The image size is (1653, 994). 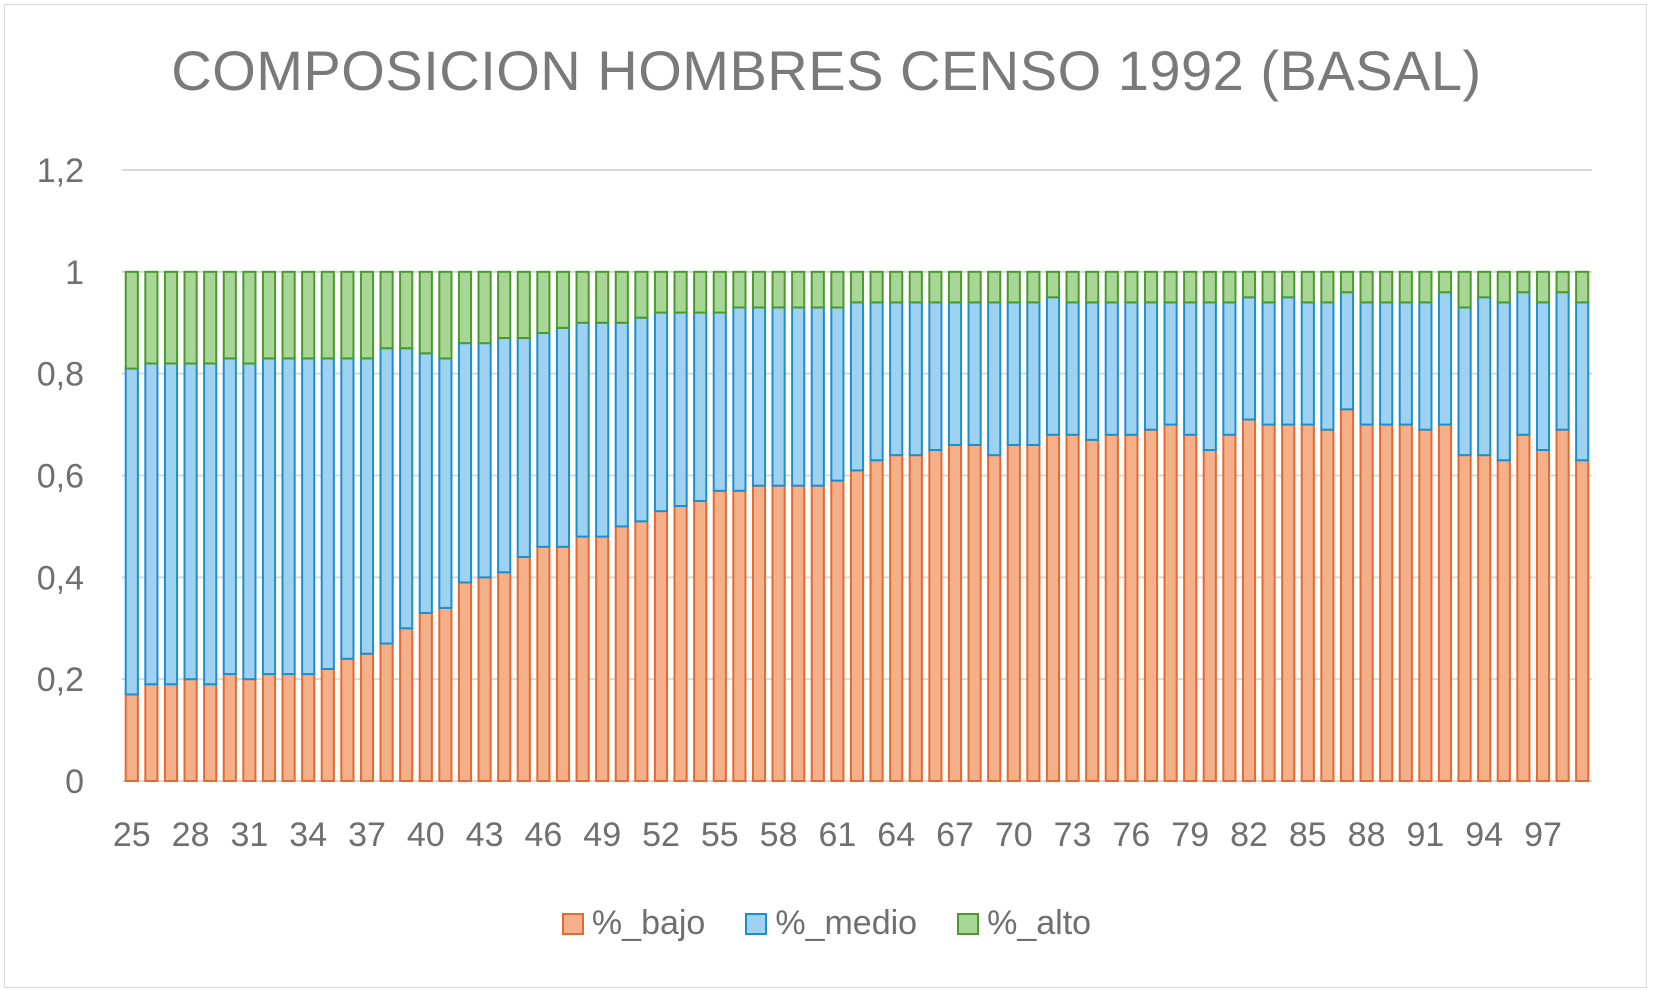 What do you see at coordinates (1367, 835) in the screenshot?
I see `x-tick-label: 88` at bounding box center [1367, 835].